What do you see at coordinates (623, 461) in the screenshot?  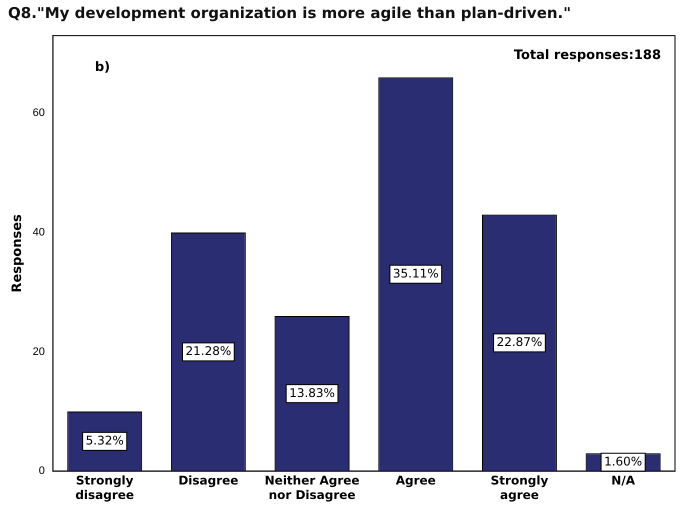 I see `annotation: 1.60%` at bounding box center [623, 461].